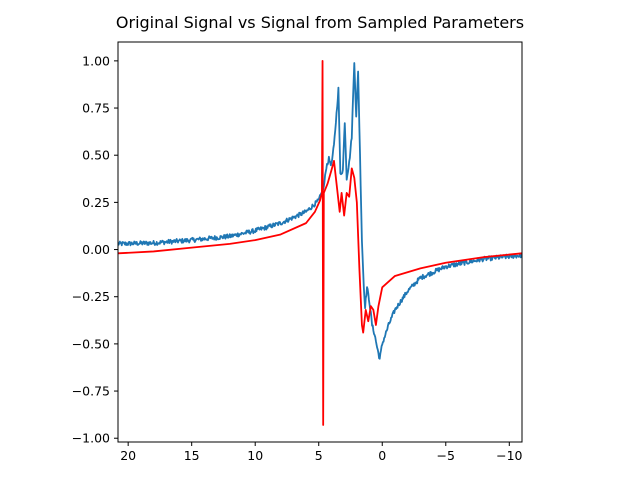 The image size is (640, 480). I want to click on x-tick-label: 10, so click(255, 455).